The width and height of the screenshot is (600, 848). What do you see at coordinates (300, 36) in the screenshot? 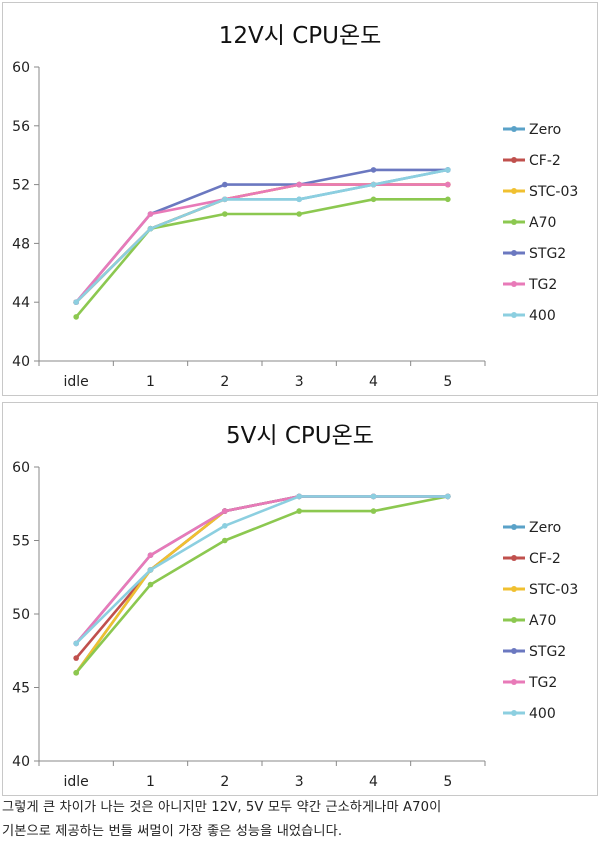
I see `chart-title: 12V시 CPU온도` at bounding box center [300, 36].